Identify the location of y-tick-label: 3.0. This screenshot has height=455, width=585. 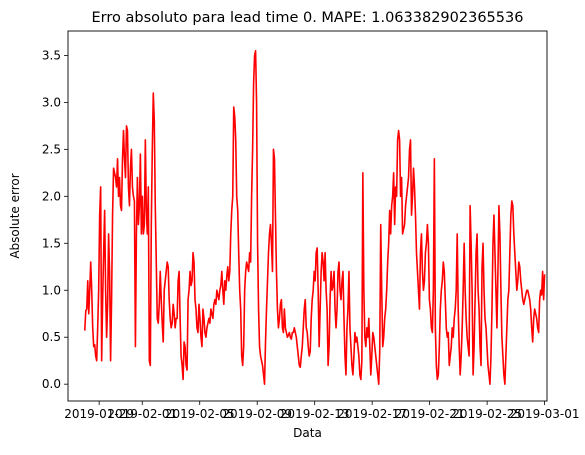
(51, 102).